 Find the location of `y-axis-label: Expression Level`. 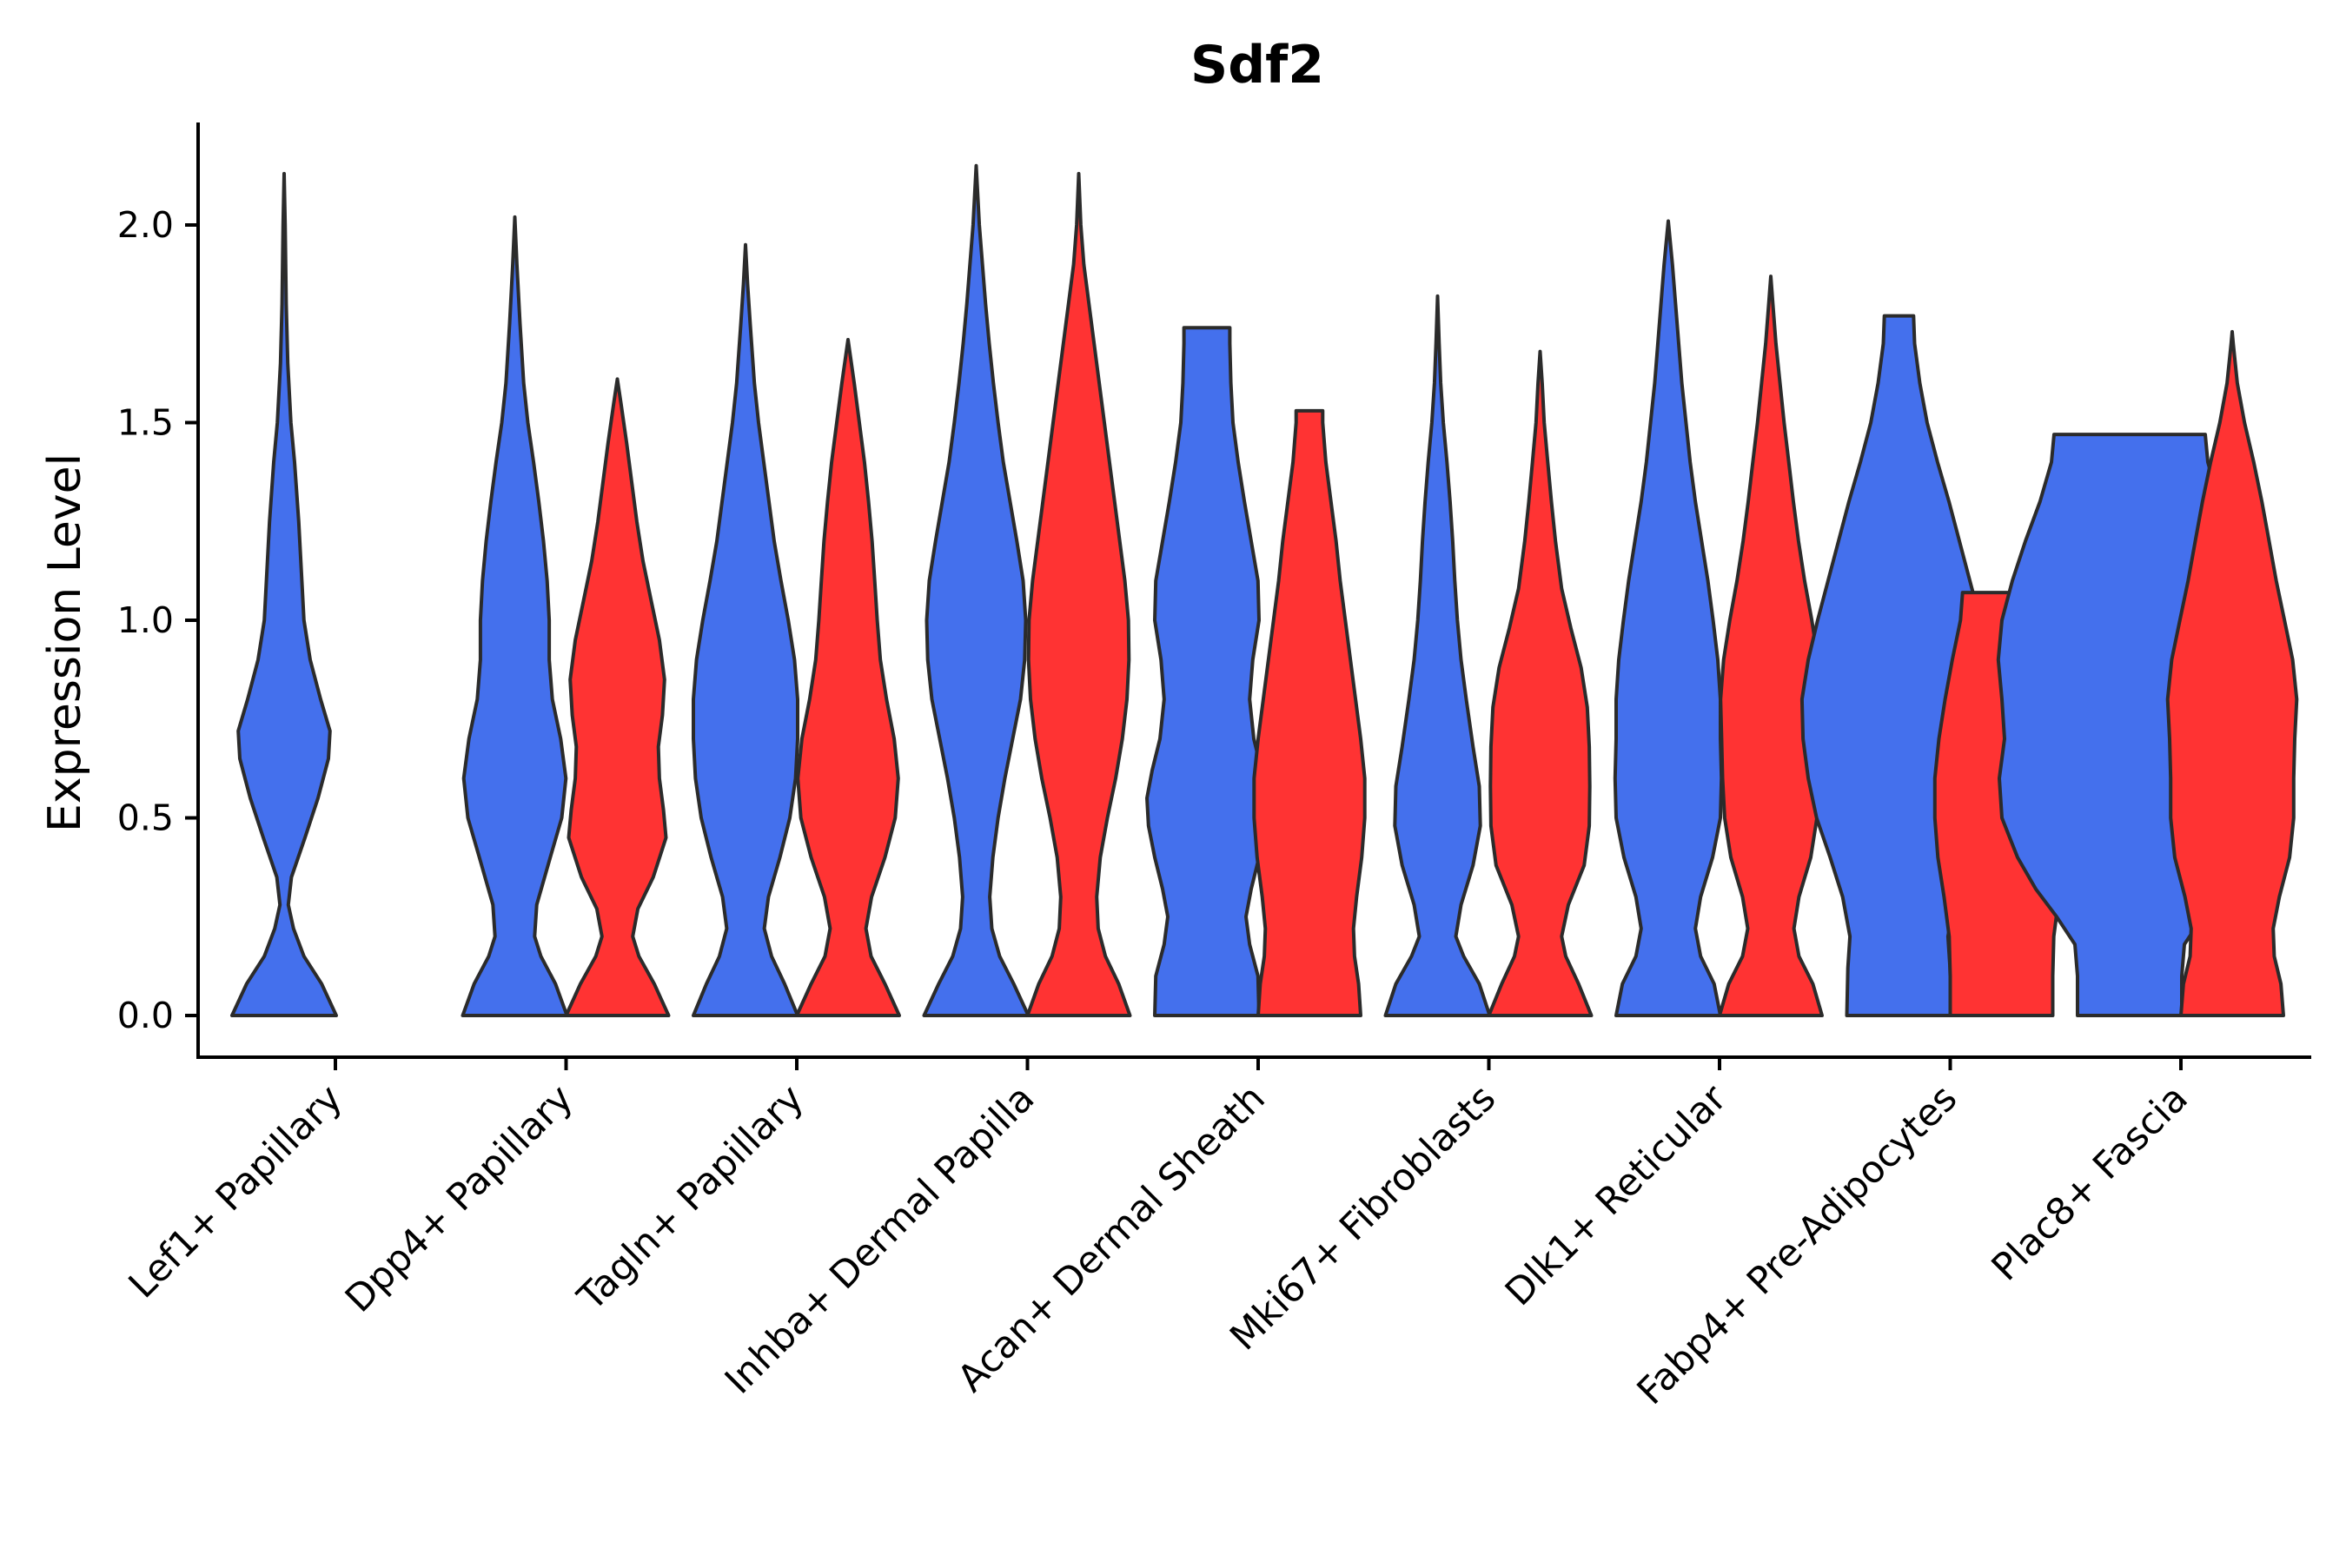

y-axis-label: Expression Level is located at coordinates (65, 642).